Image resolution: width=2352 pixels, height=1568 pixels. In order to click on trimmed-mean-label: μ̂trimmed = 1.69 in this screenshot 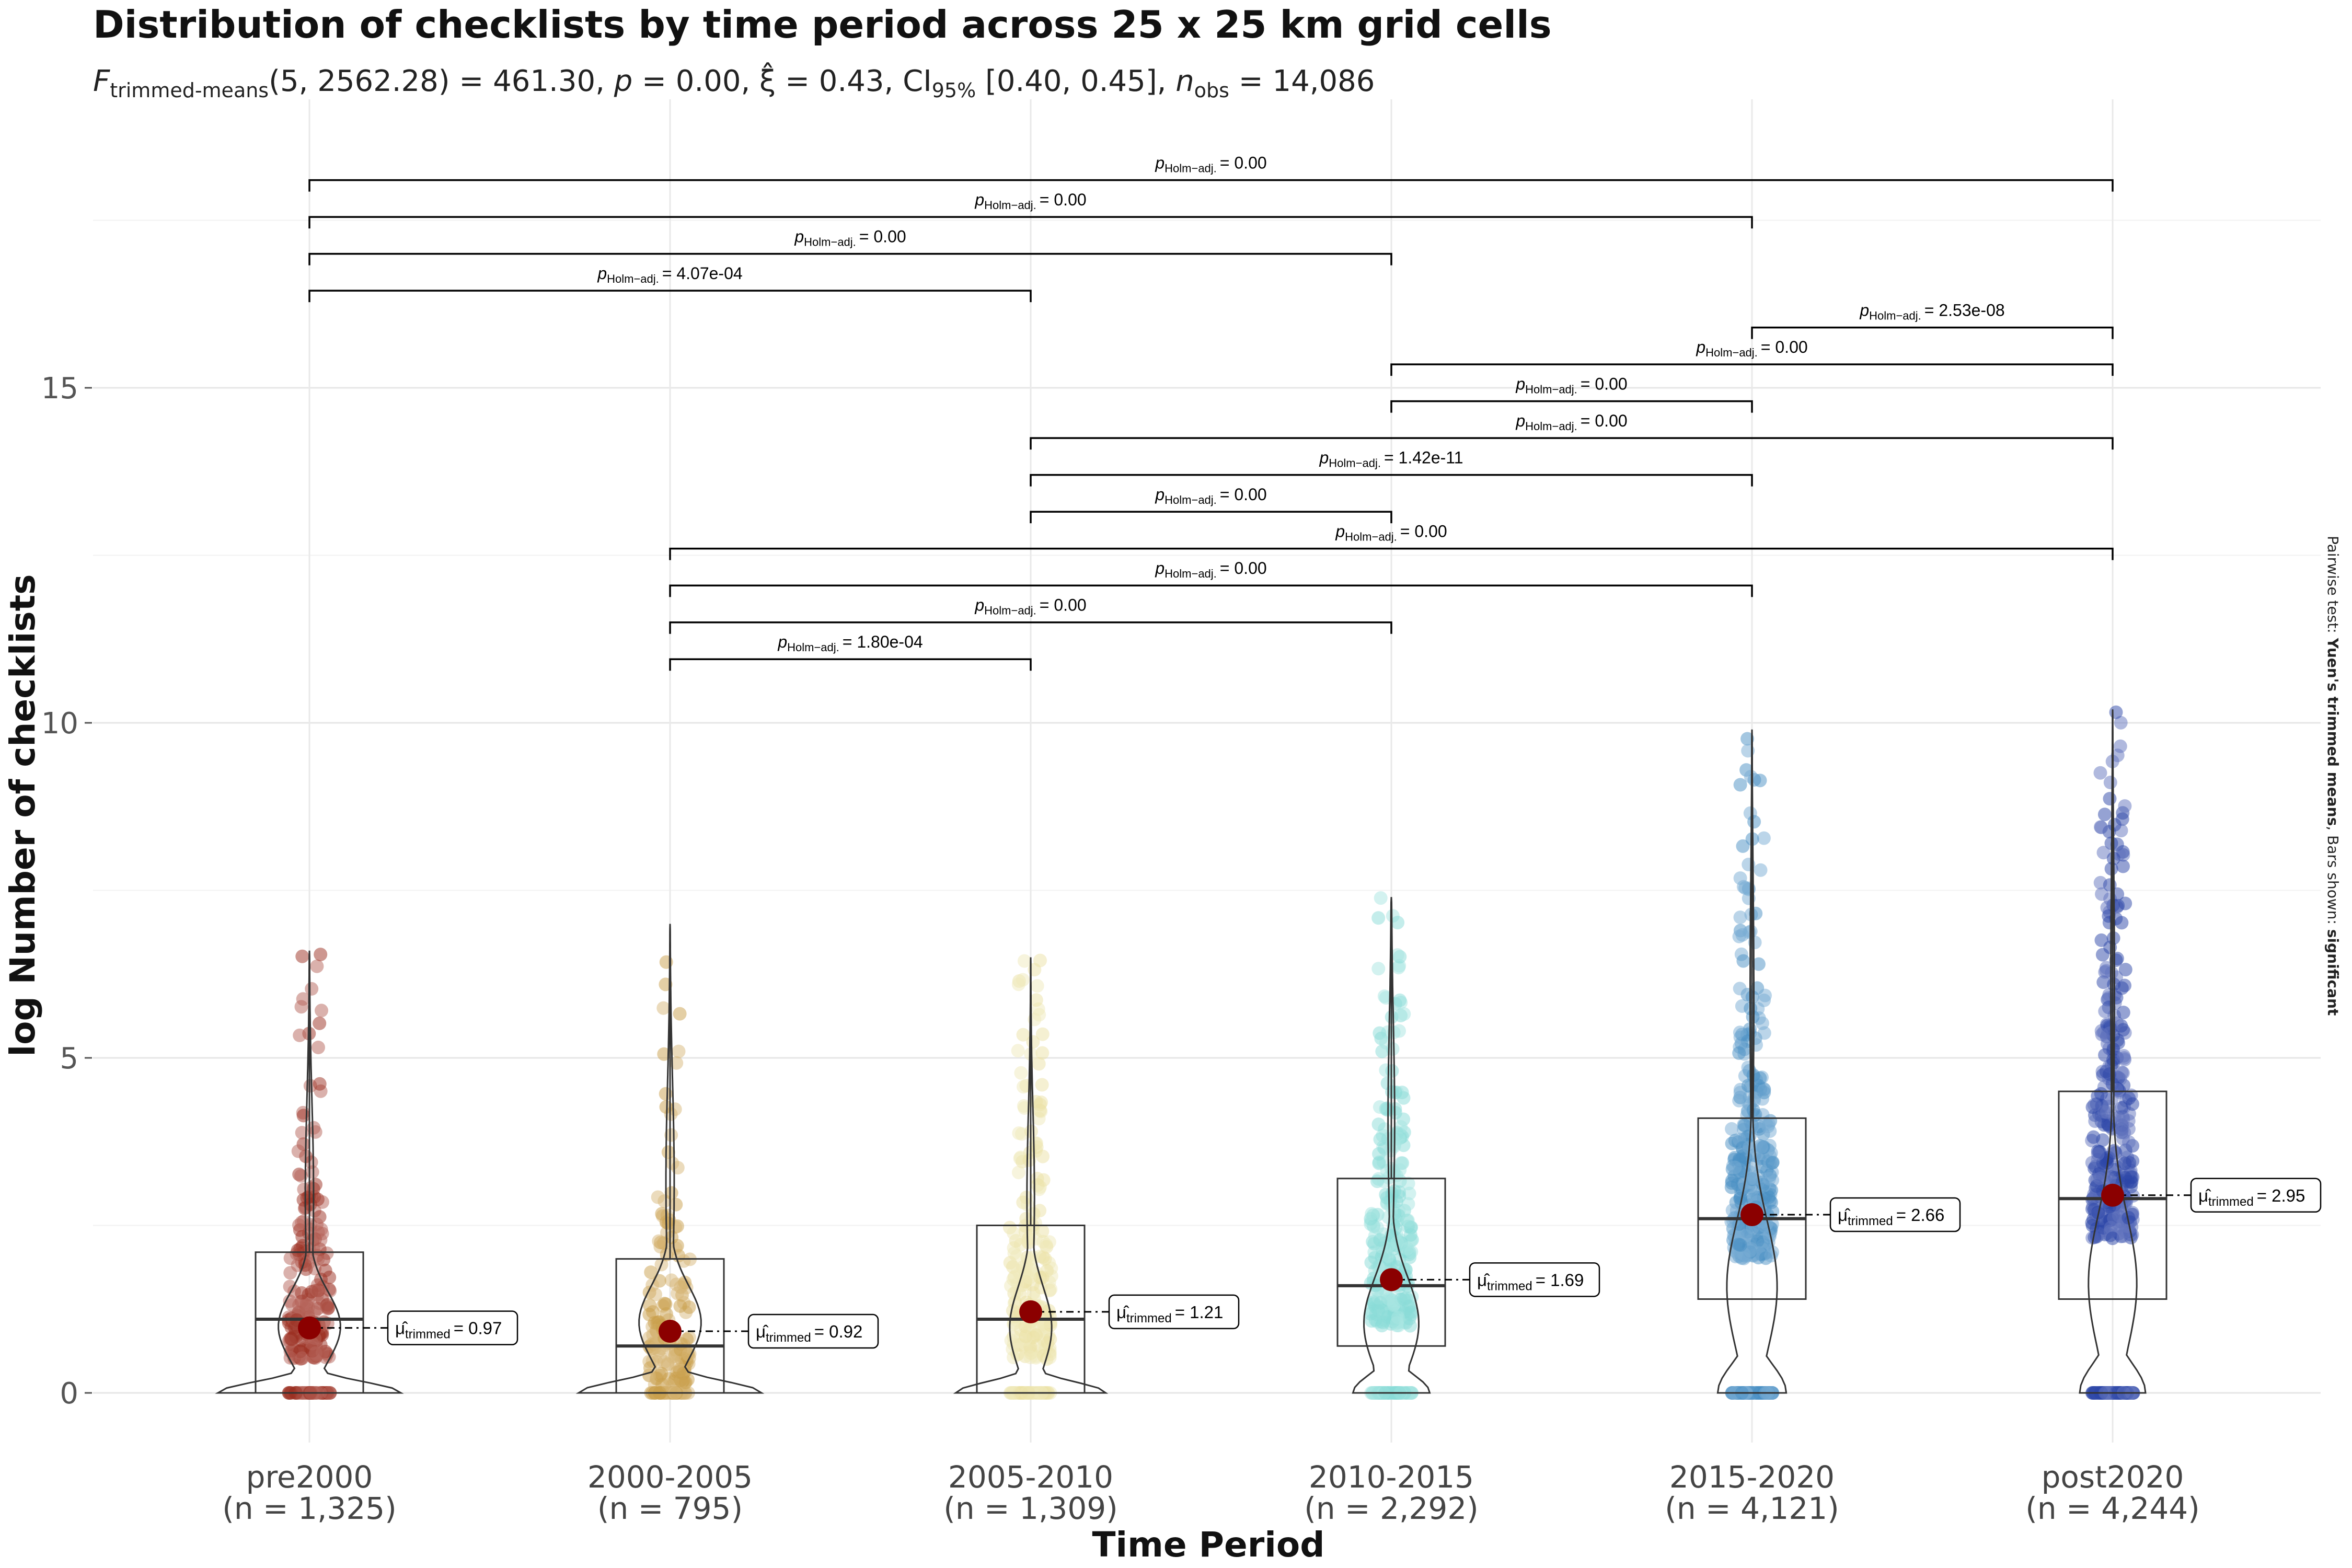, I will do `click(1530, 1281)`.